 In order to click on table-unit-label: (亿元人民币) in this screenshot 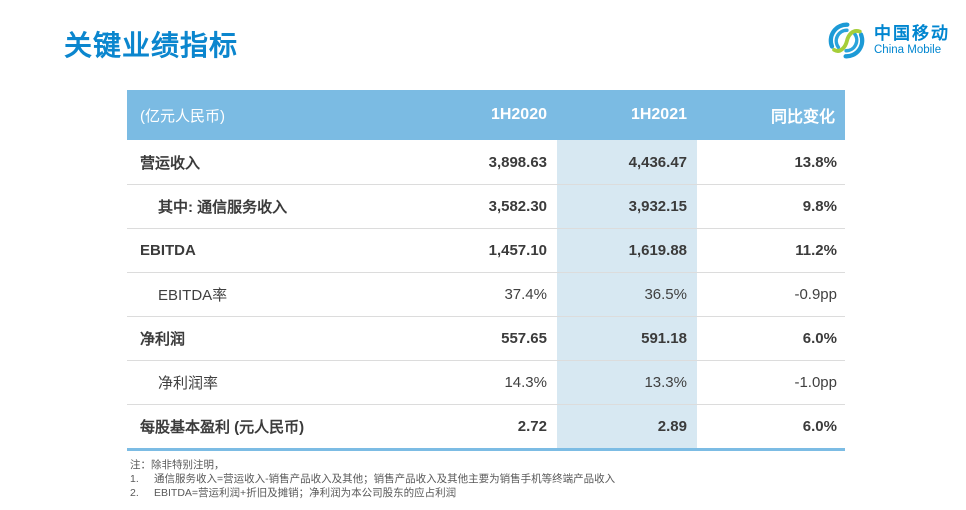, I will do `click(182, 116)`.